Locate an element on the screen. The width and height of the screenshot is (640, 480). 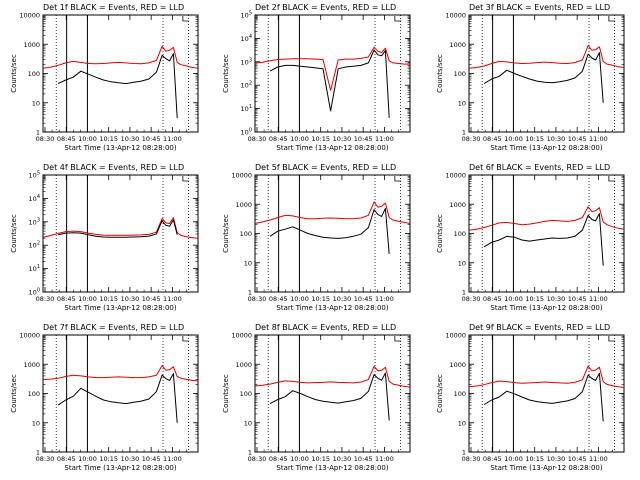
y-tick-label: 10⁵ is located at coordinates (246, 15).